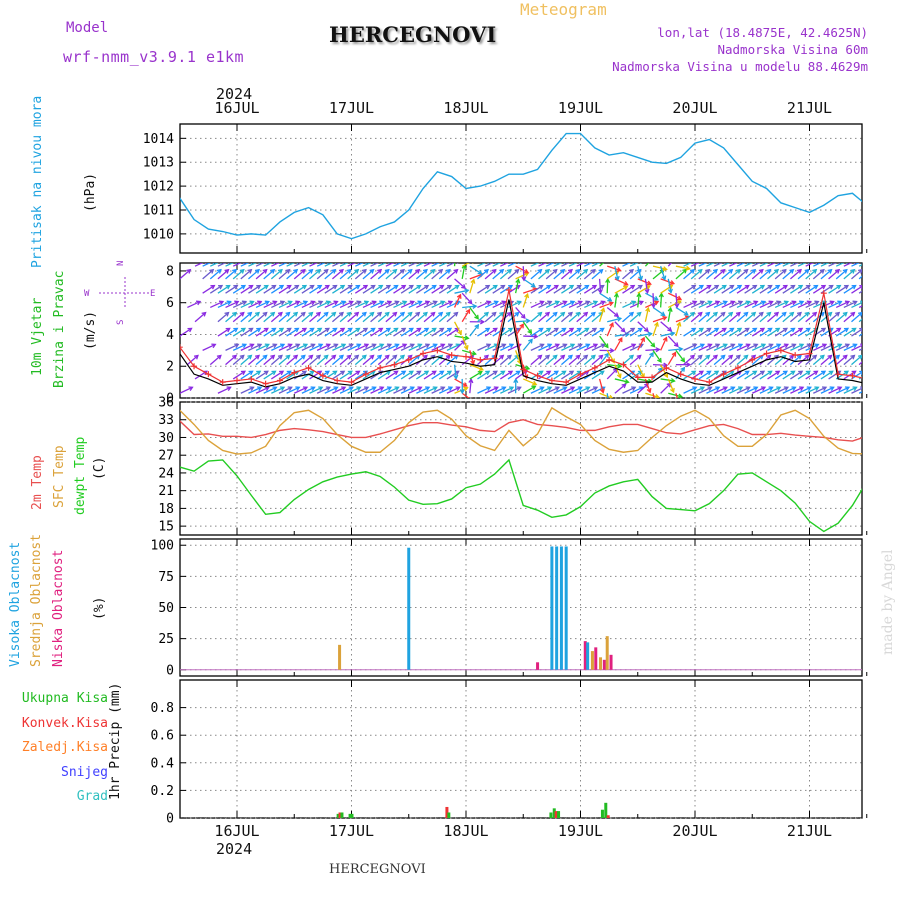  I want to click on model-name: wrf-nmm_v3.9.1 e1km, so click(154, 57).